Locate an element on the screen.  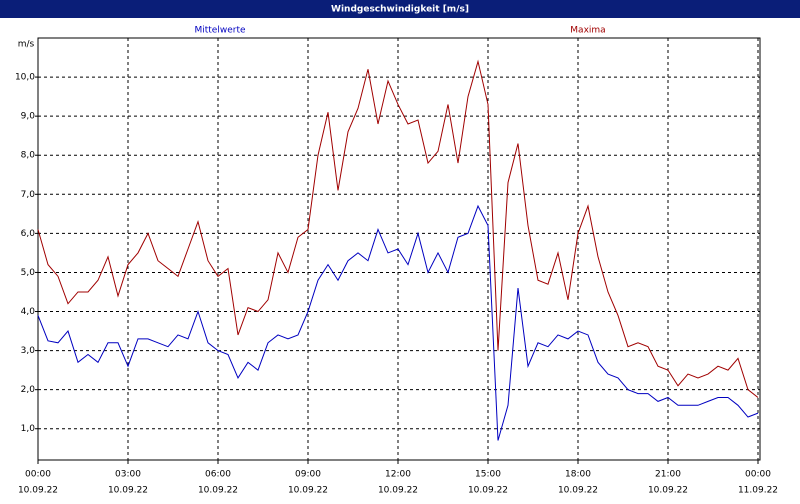
y-tick-label: 2,0 is located at coordinates (28, 390).